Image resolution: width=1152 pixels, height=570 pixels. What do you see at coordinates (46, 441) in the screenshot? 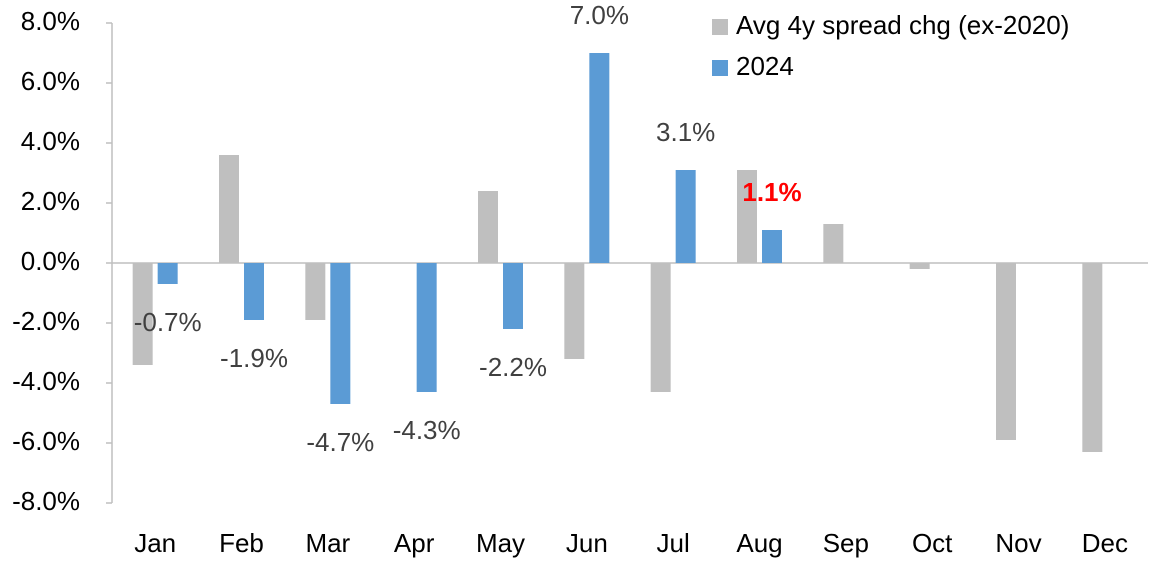
I see `y-tick-label: -6.0%` at bounding box center [46, 441].